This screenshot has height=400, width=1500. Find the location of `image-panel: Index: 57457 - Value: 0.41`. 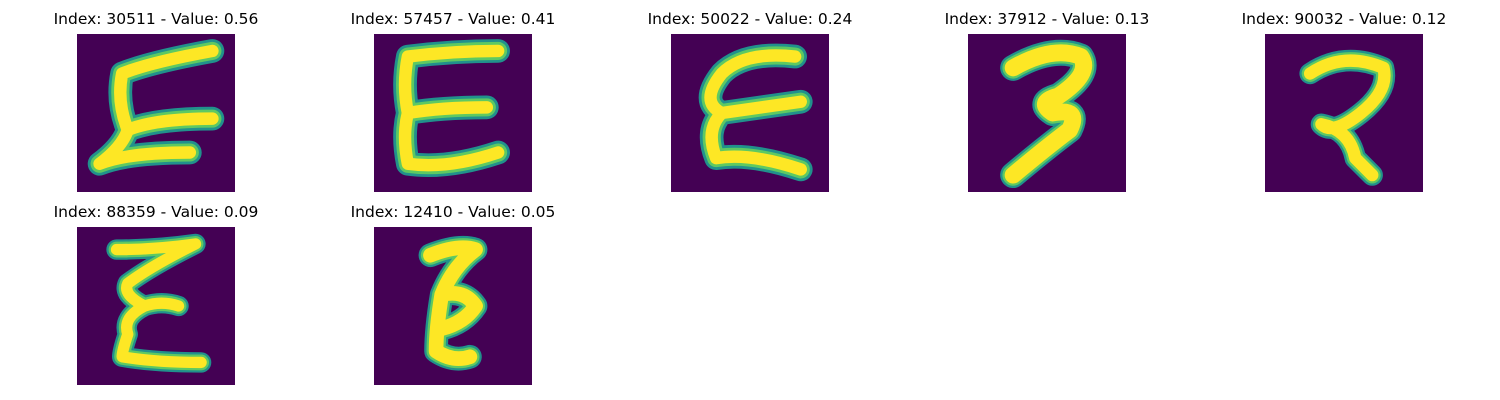

image-panel: Index: 57457 - Value: 0.41 is located at coordinates (447, 96).